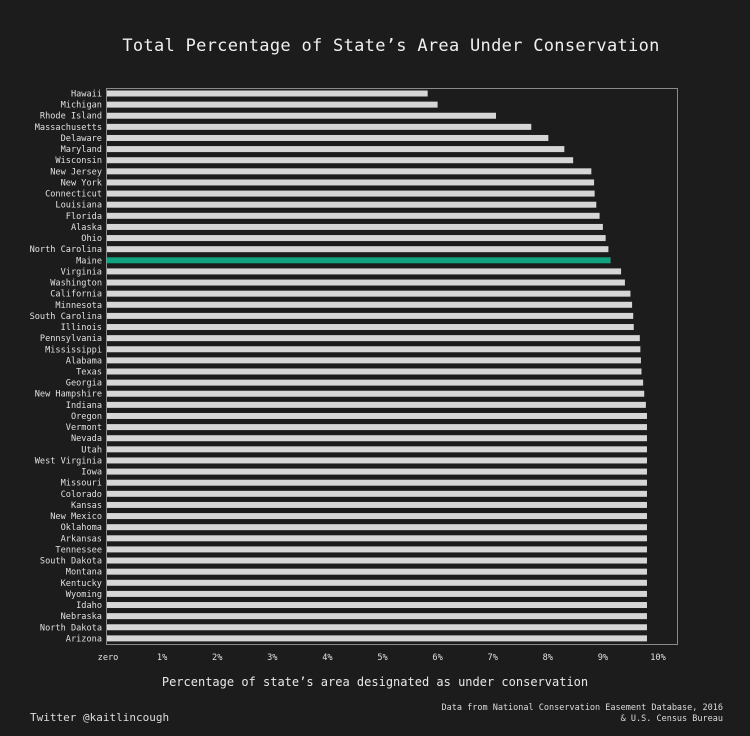 Image resolution: width=750 pixels, height=736 pixels. I want to click on bar-minnesota, so click(370, 304).